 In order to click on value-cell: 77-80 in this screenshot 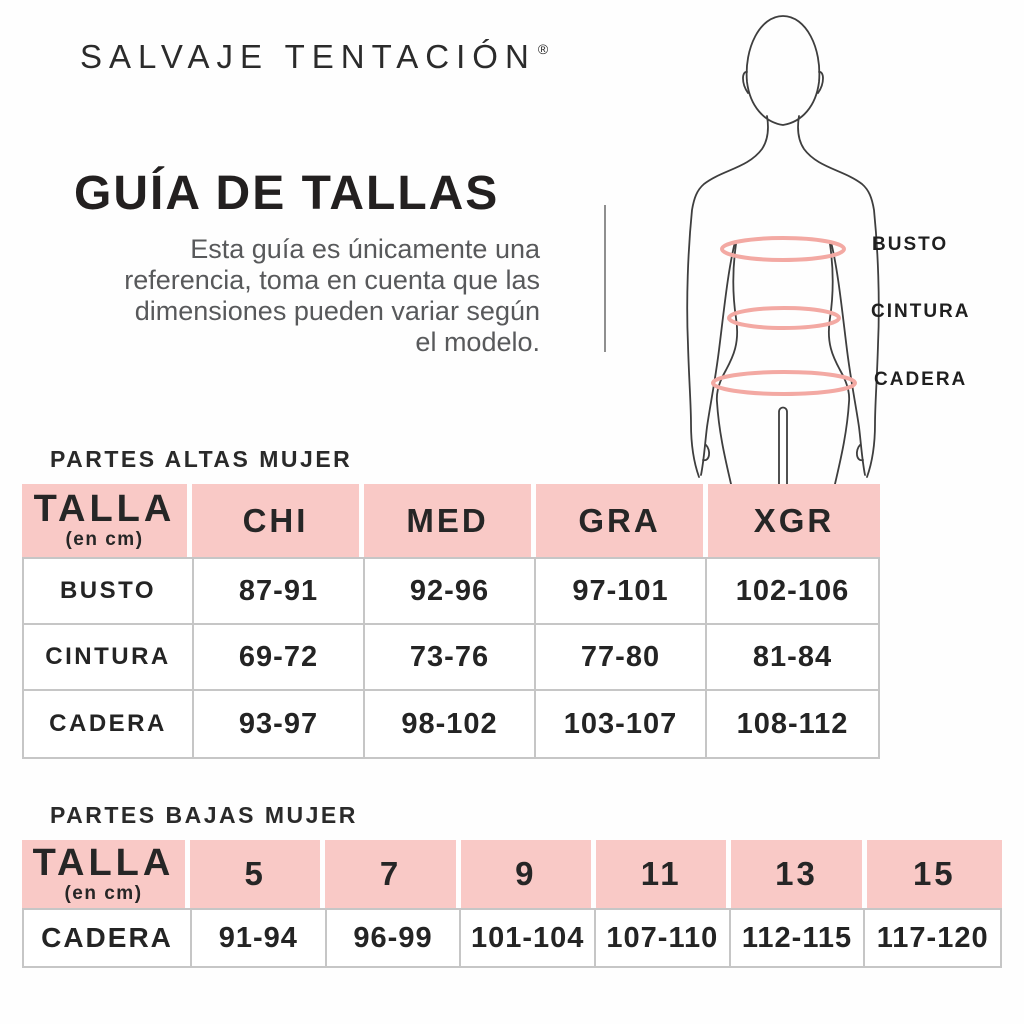, I will do `click(621, 657)`.